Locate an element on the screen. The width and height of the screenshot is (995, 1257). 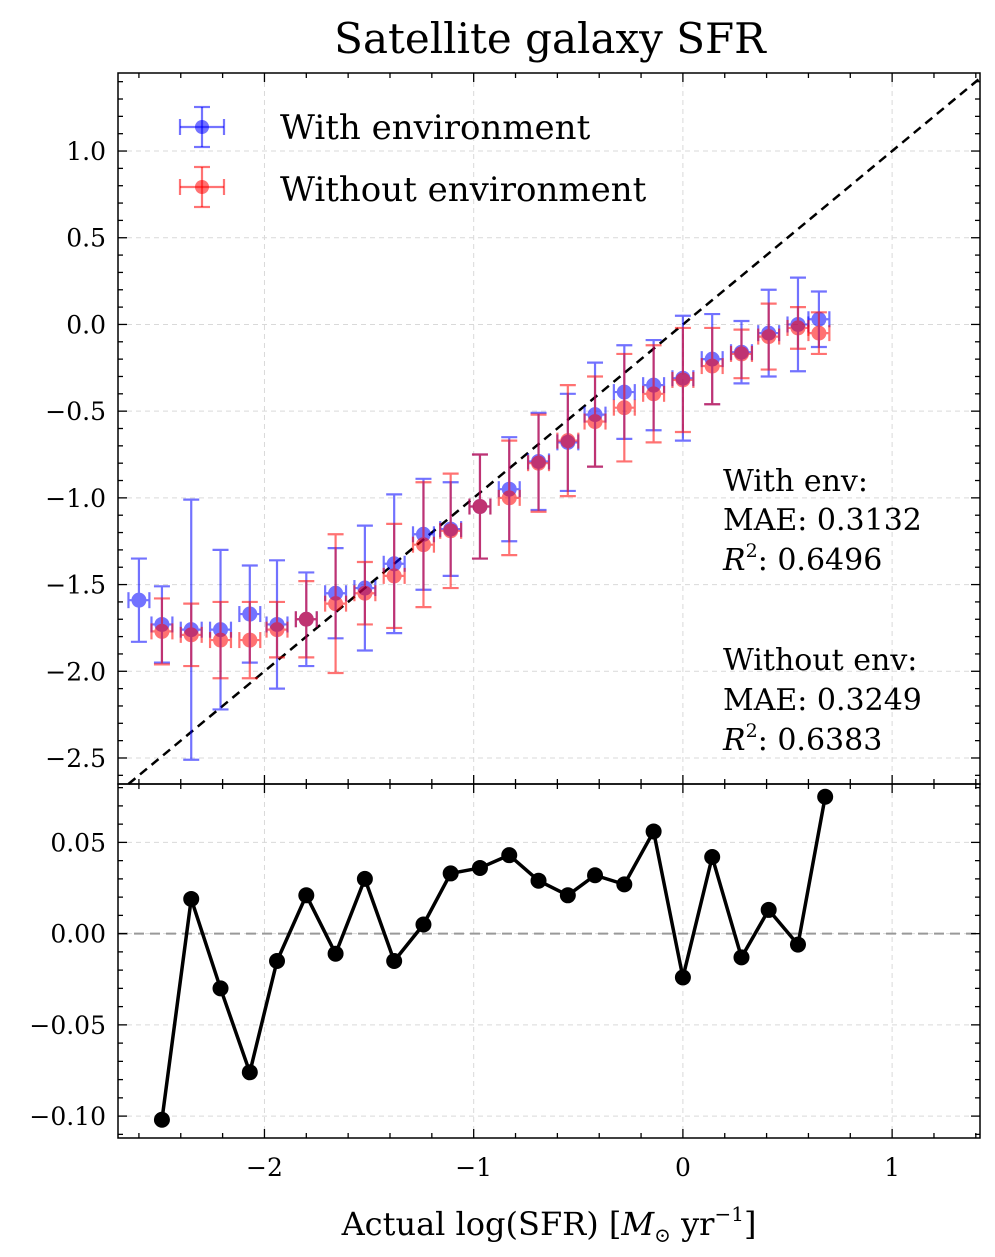
legend-label-with: With environment is located at coordinates (435, 128).